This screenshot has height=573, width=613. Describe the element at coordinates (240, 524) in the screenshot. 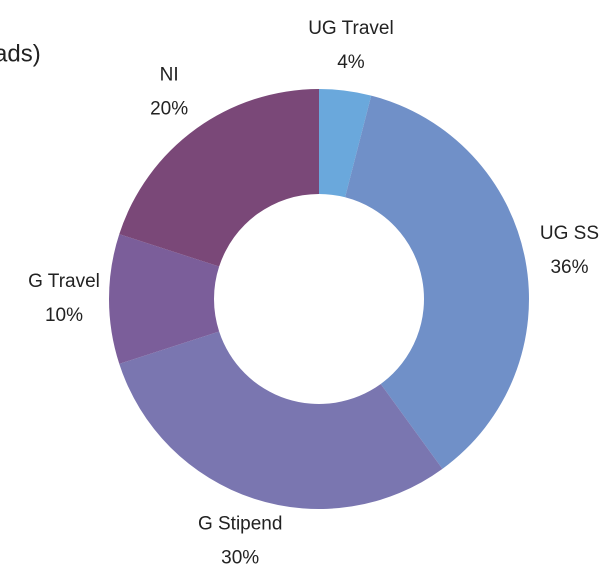

I see `slice-label: G Stipend` at that location.